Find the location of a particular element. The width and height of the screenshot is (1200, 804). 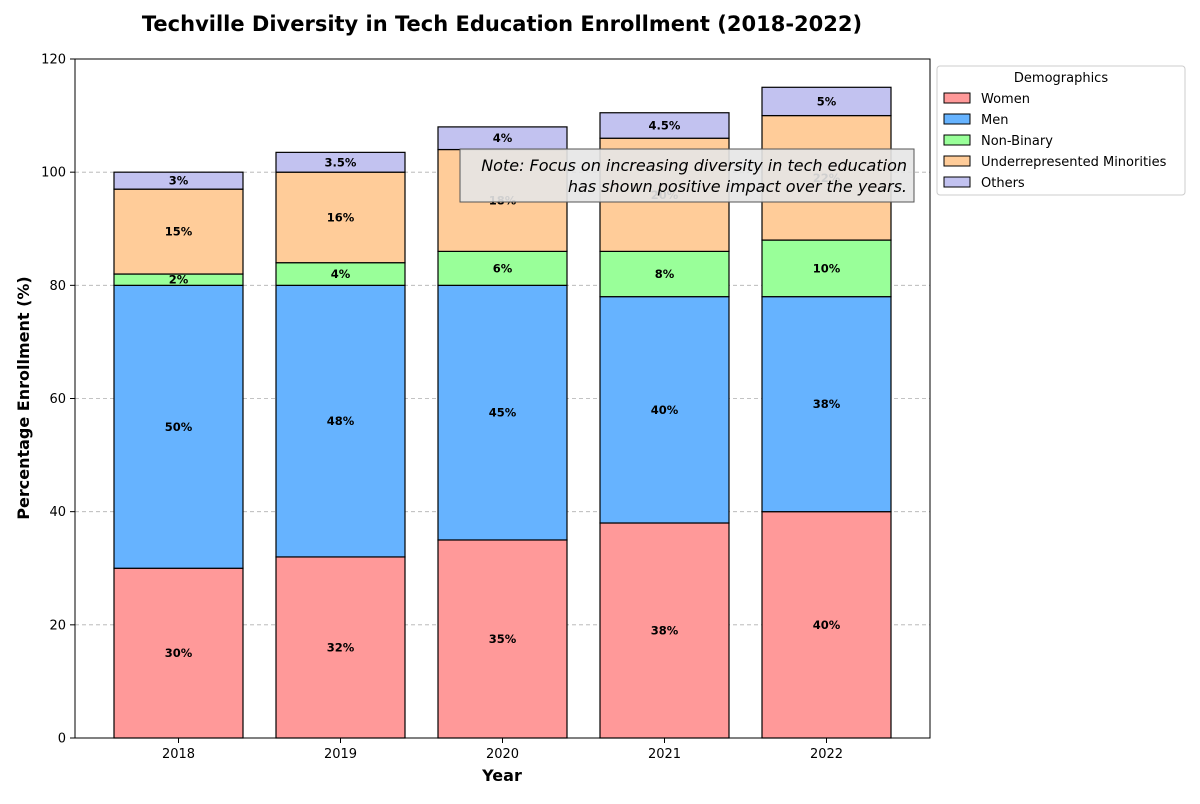

y-tick-label: 100 is located at coordinates (53, 173).